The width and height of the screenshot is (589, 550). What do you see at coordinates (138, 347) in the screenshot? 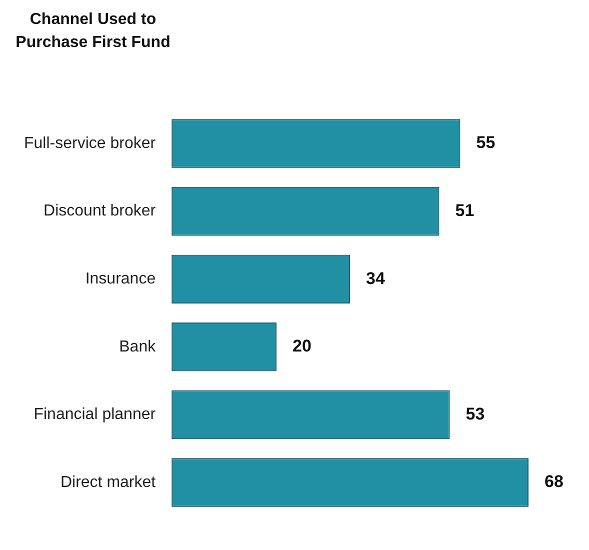
I see `y-tick-label: Bank` at bounding box center [138, 347].